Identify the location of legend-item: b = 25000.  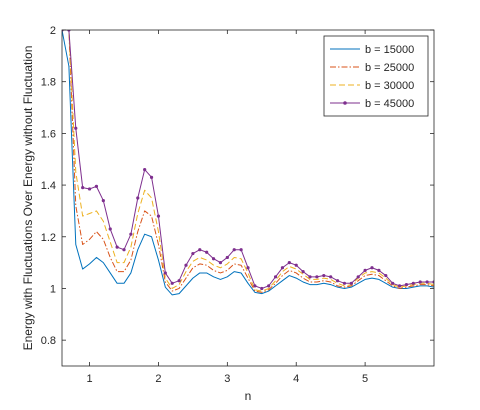
(372, 68).